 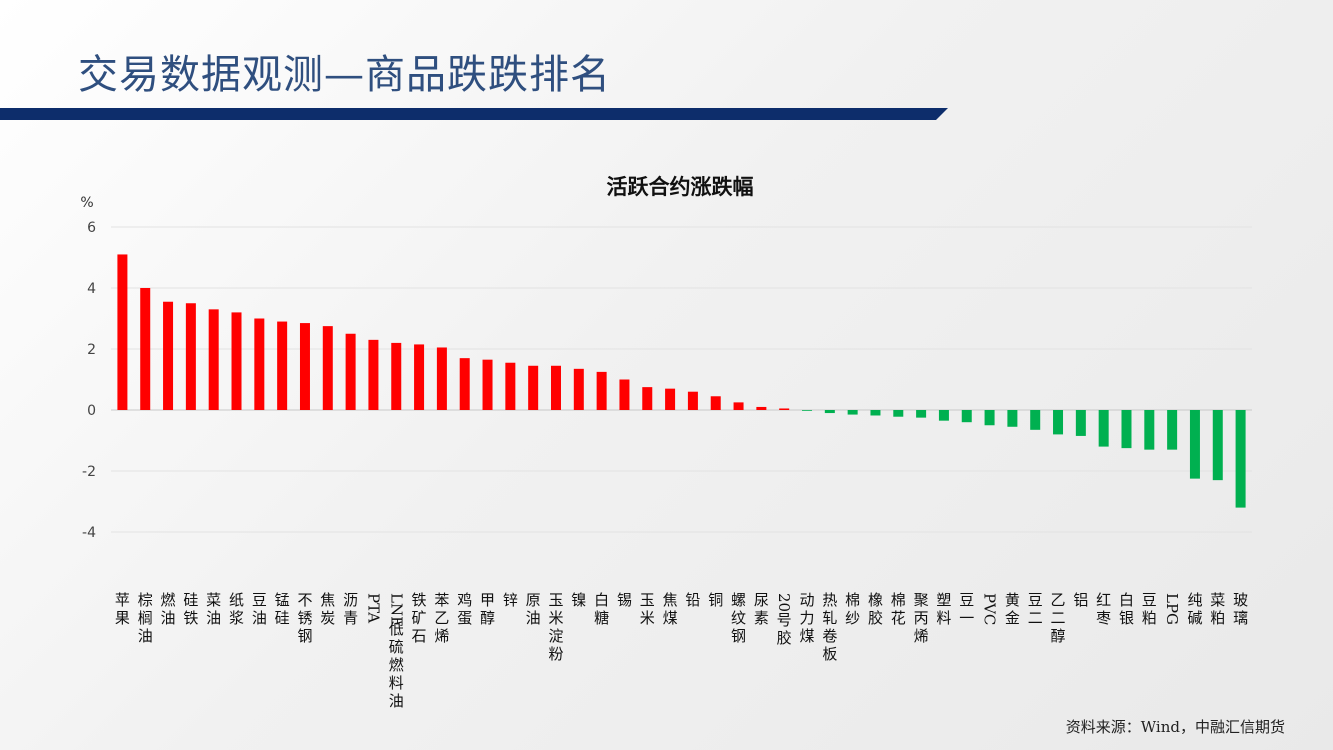 What do you see at coordinates (350, 600) in the screenshot?
I see `x-label-segment: 沥` at bounding box center [350, 600].